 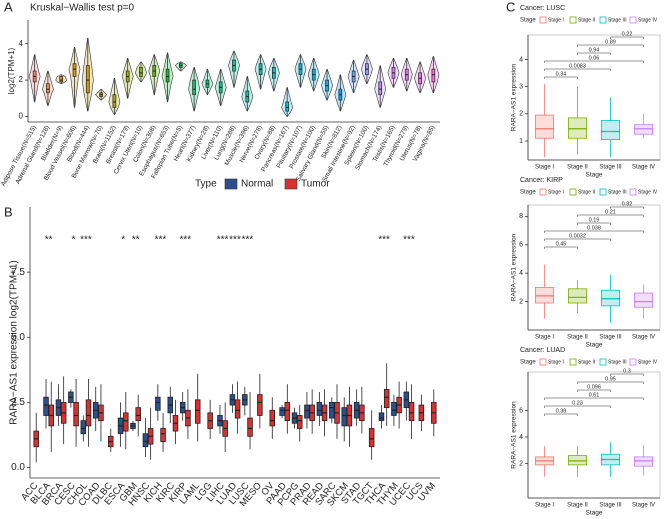 What do you see at coordinates (18, 337) in the screenshot?
I see `y-tick-label: 5.0` at bounding box center [18, 337].